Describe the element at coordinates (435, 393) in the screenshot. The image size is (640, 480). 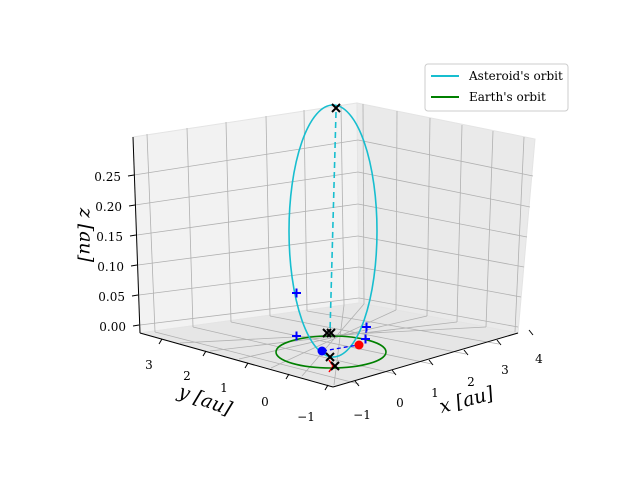
I see `x-tick-label: 1` at that location.